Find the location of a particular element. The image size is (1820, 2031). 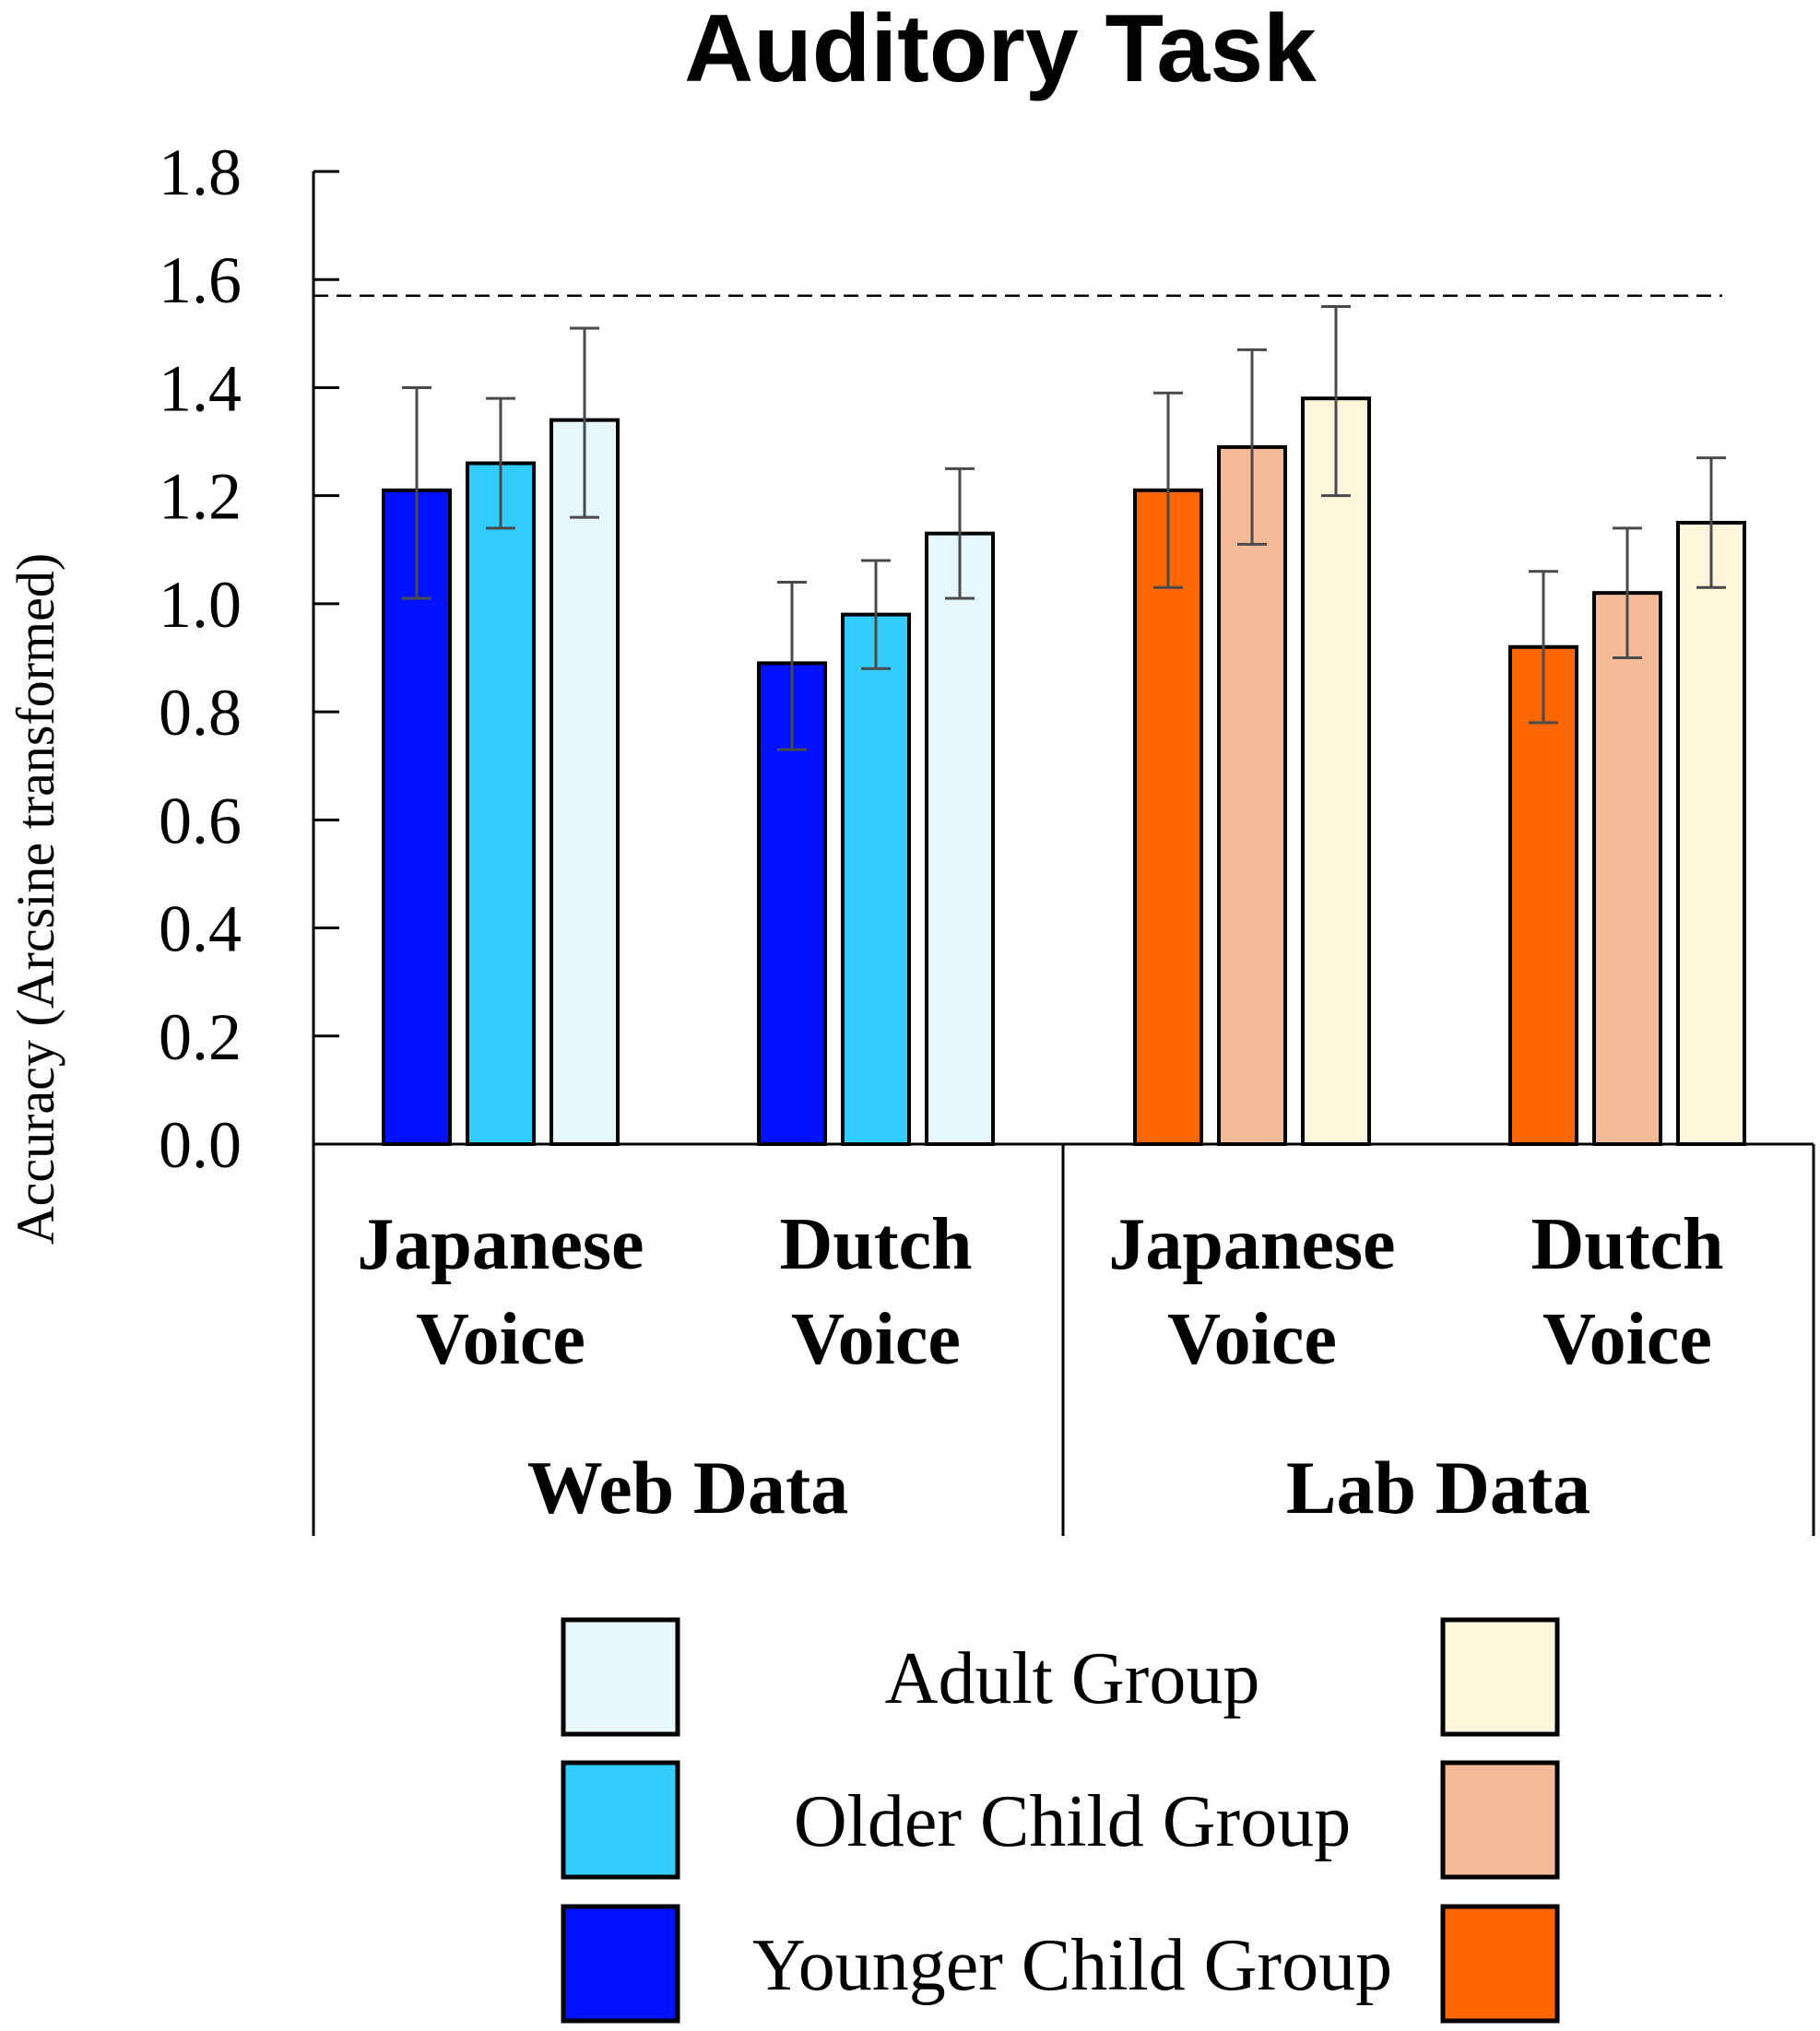

y-tick-label: 0.8 is located at coordinates (200, 713).